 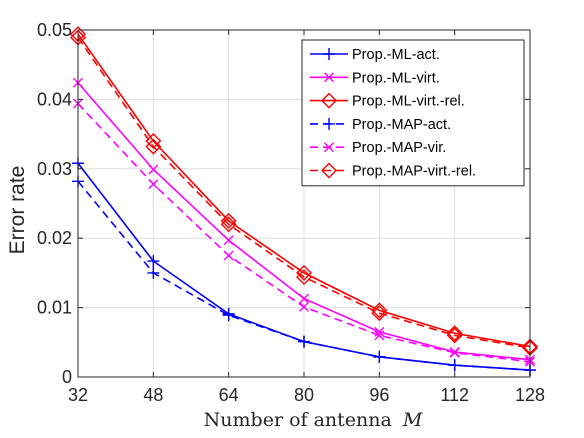 What do you see at coordinates (414, 172) in the screenshot?
I see `legend-label: Prop.-MAP-virt.-rel.` at bounding box center [414, 172].